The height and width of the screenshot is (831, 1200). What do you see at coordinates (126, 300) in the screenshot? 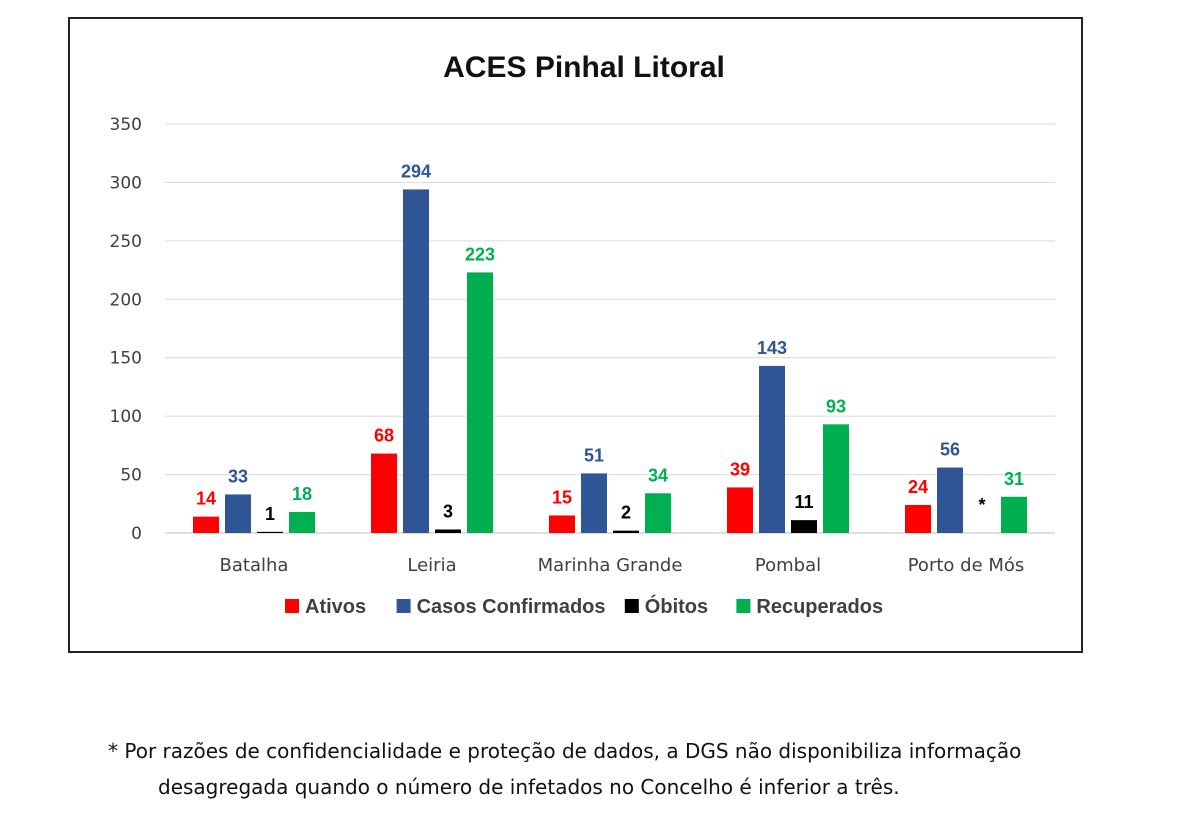
I see `y-tick-label: 200` at bounding box center [126, 300].